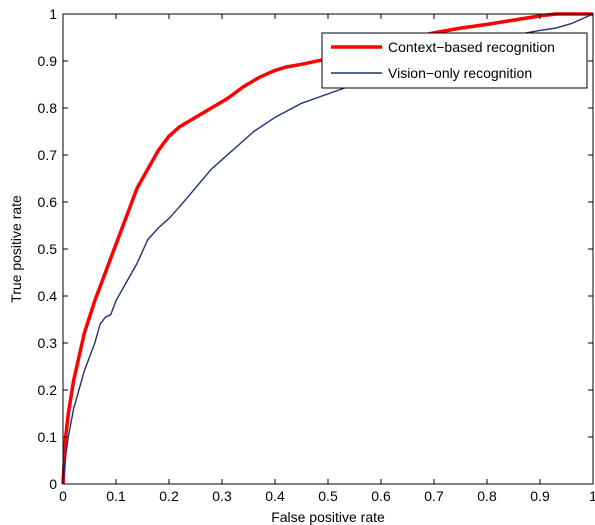 This screenshot has width=595, height=525. What do you see at coordinates (53, 484) in the screenshot?
I see `y-tick-label: 0` at bounding box center [53, 484].